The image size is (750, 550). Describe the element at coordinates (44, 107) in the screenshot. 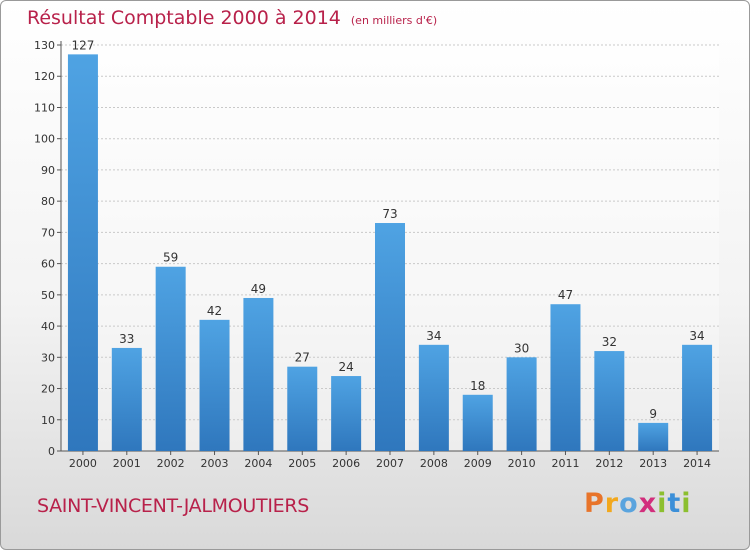

I see `y-tick-label: 110` at that location.